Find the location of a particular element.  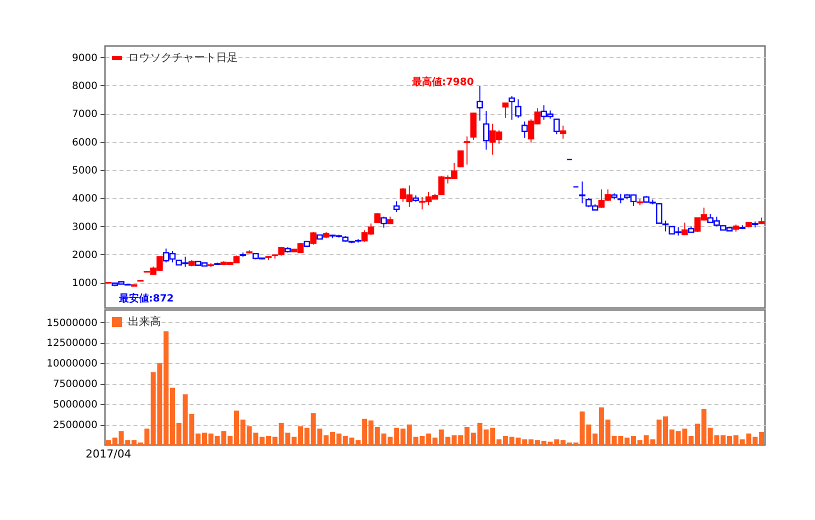

annotation: 最安値:872 is located at coordinates (146, 298).